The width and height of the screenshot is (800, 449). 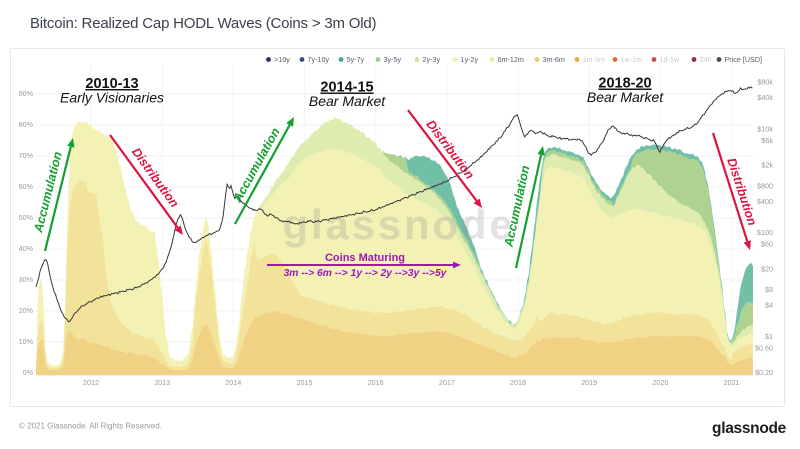 I want to click on svg-text: 6m-12m, so click(x=511, y=59).